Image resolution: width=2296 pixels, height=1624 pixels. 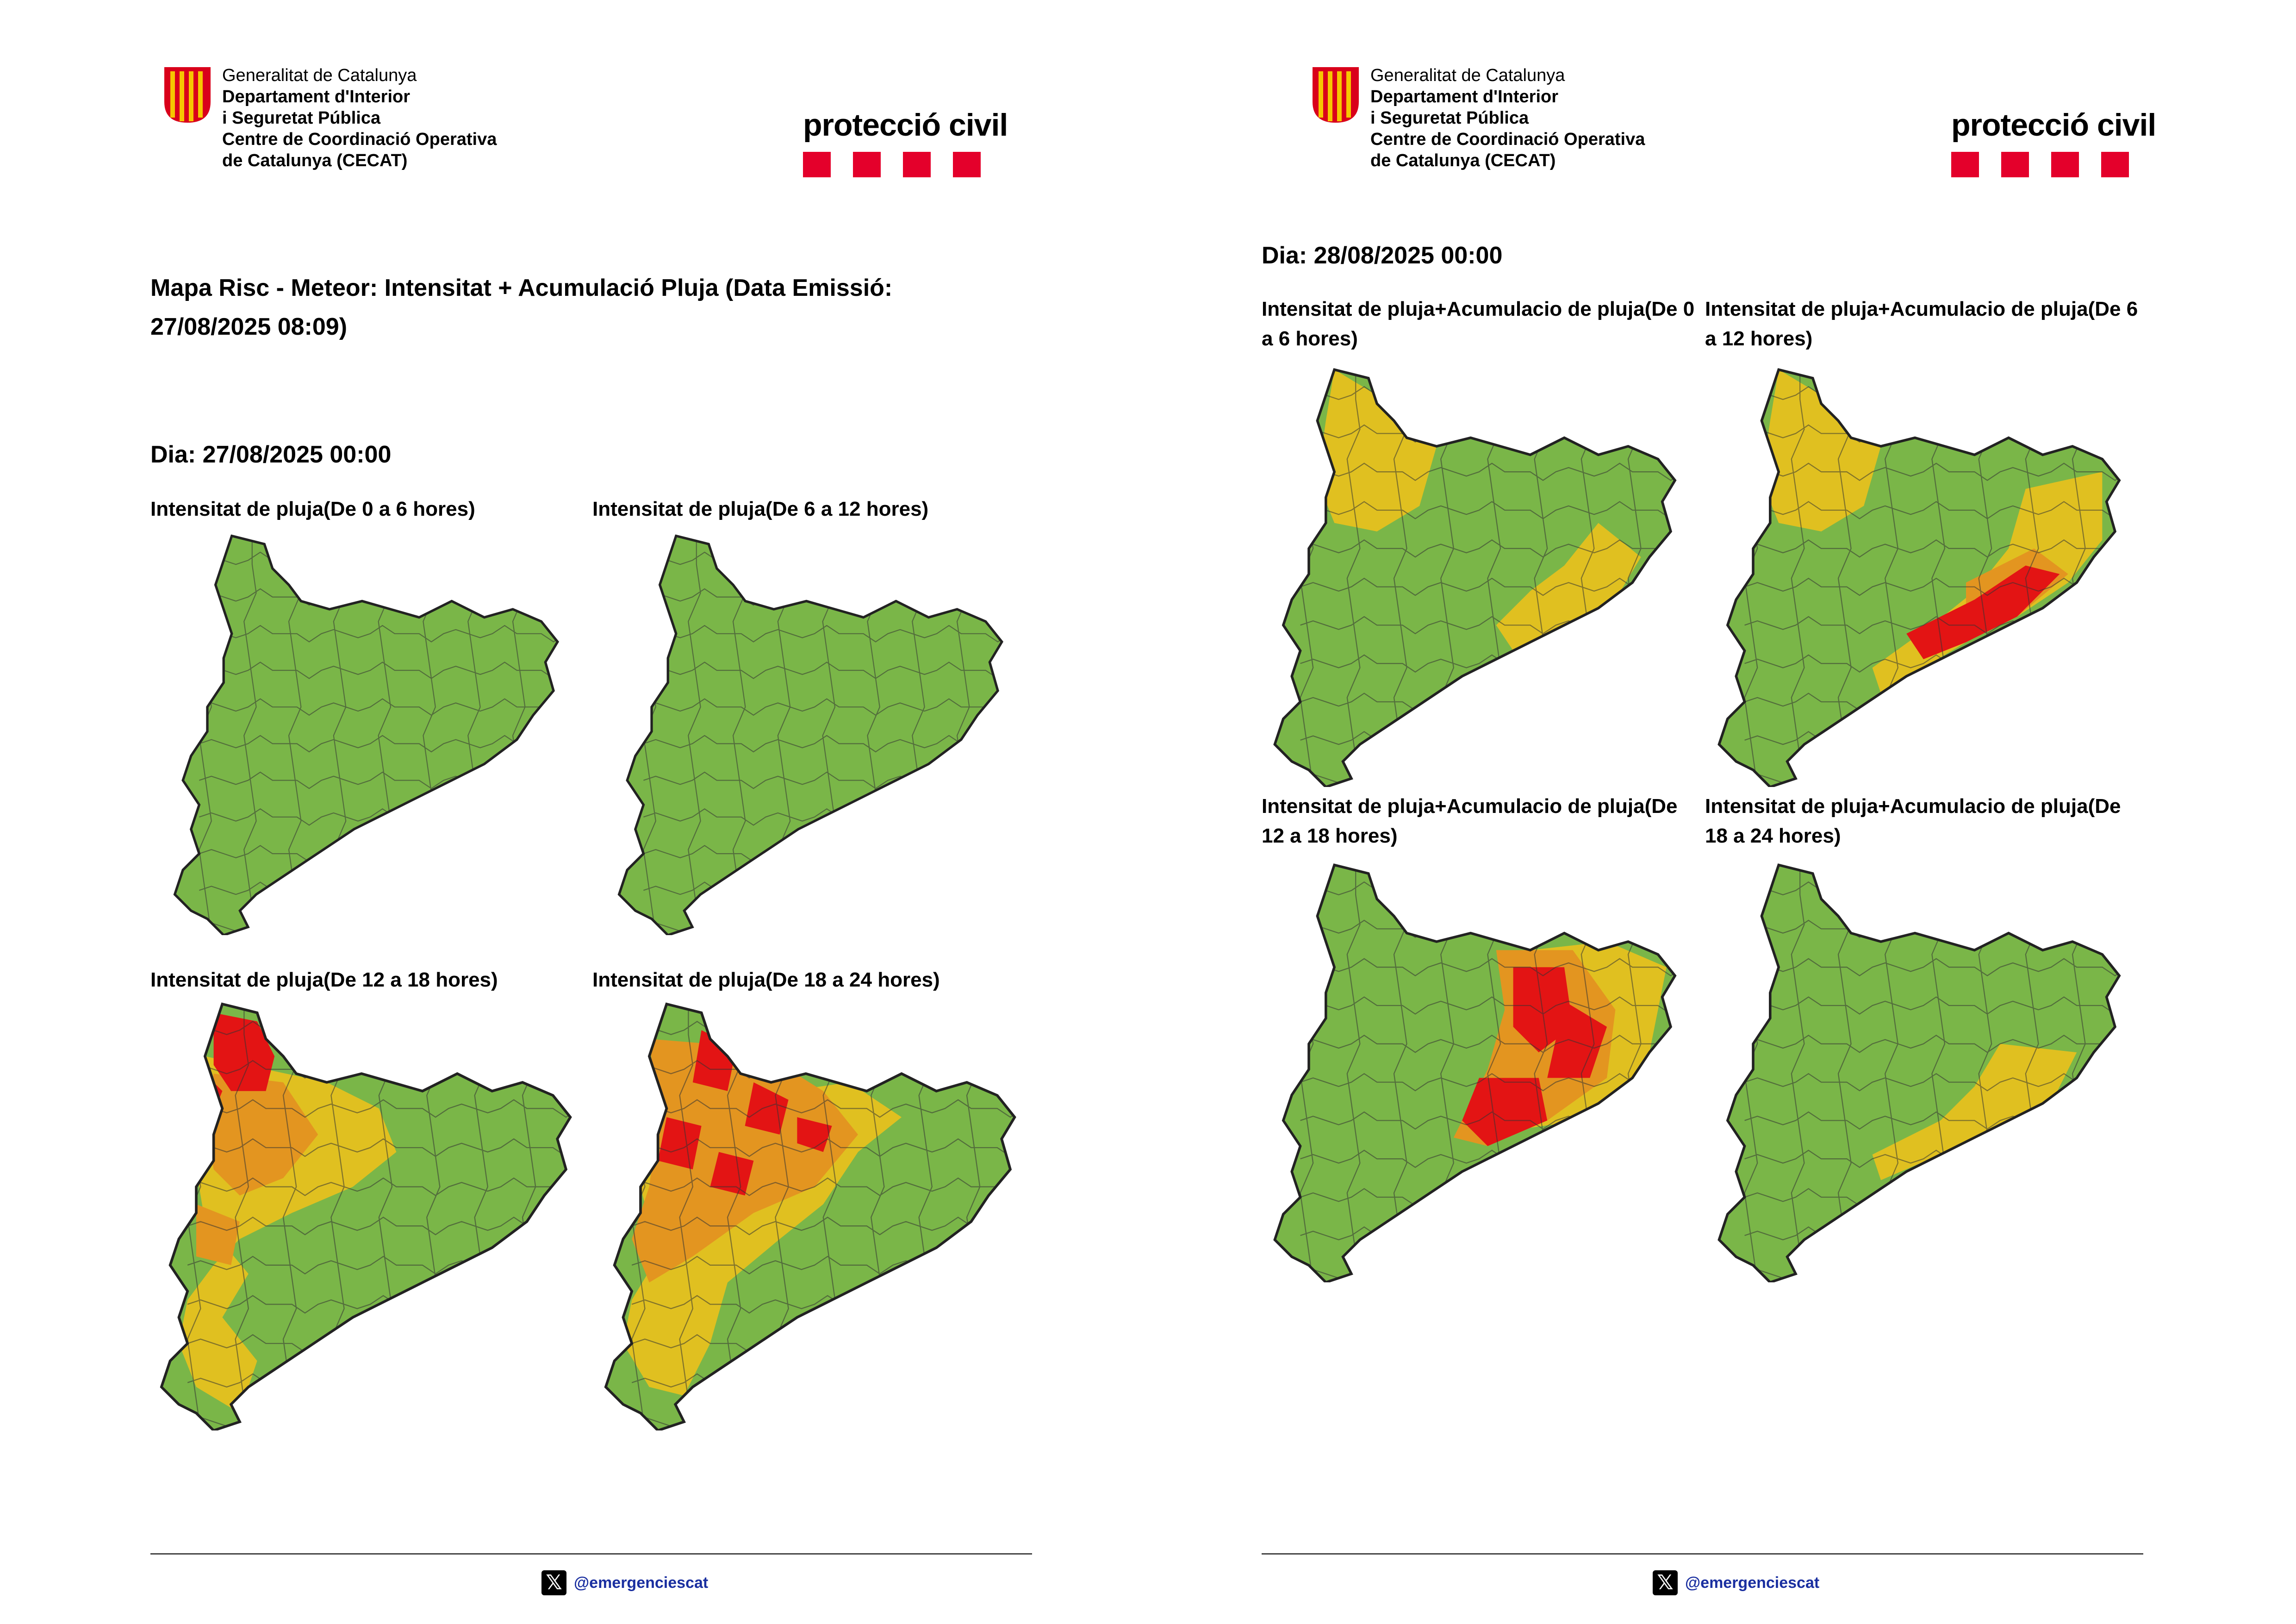 What do you see at coordinates (324, 979) in the screenshot?
I see `map-caption: Intensitat de pluja(De 12 a 18 hores)` at bounding box center [324, 979].